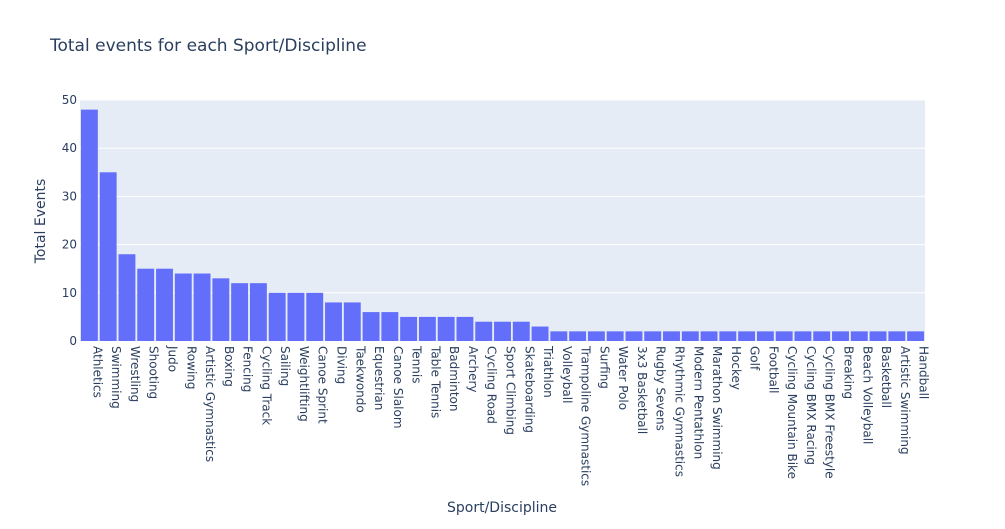  I want to click on x-tick-label: Archery, so click(473, 369).